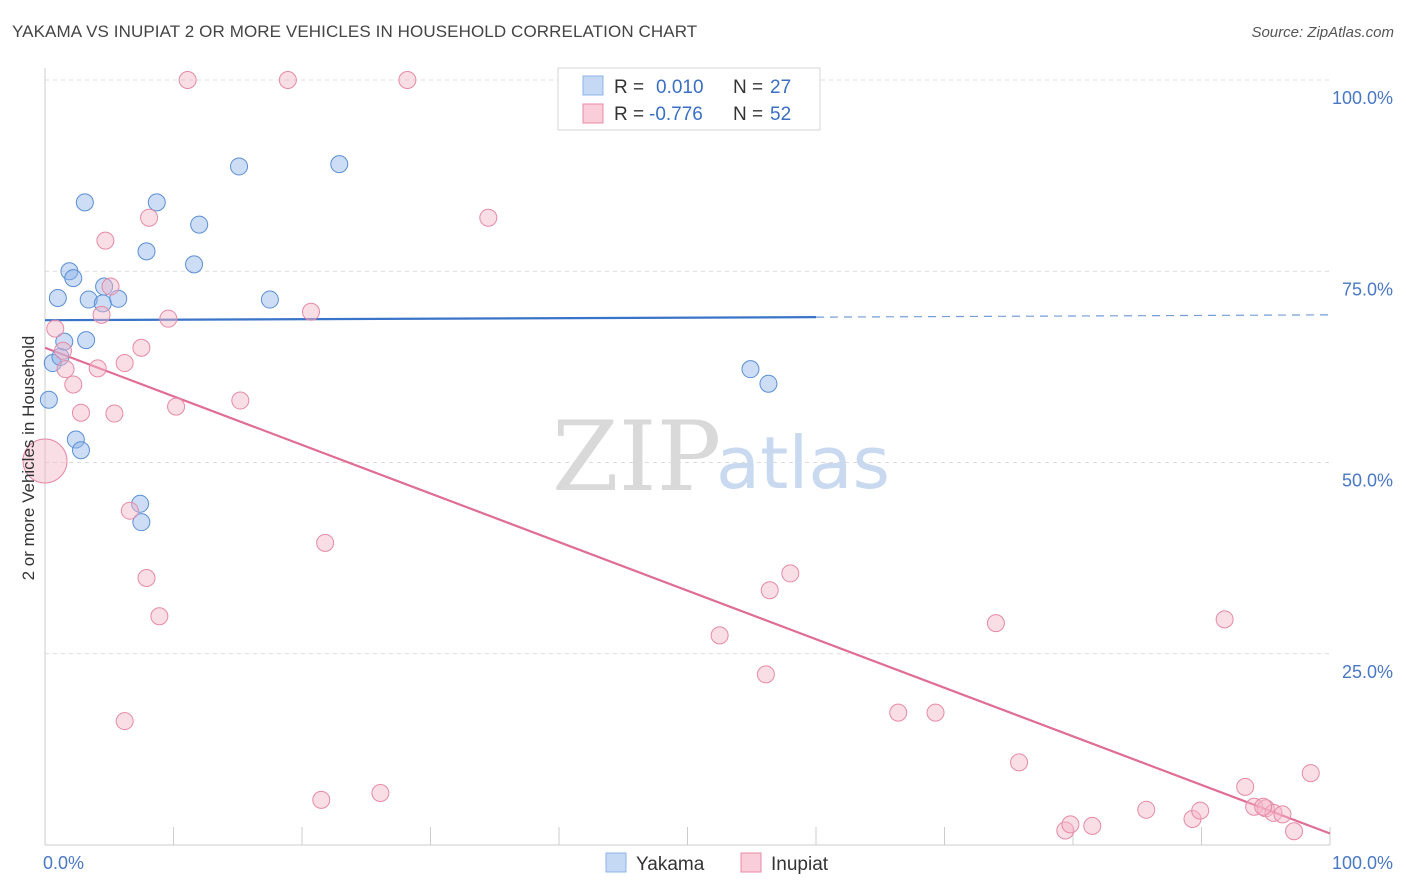 The height and width of the screenshot is (892, 1406). What do you see at coordinates (800, 864) in the screenshot?
I see `bottom-legend-inupiat: Inupiat` at bounding box center [800, 864].